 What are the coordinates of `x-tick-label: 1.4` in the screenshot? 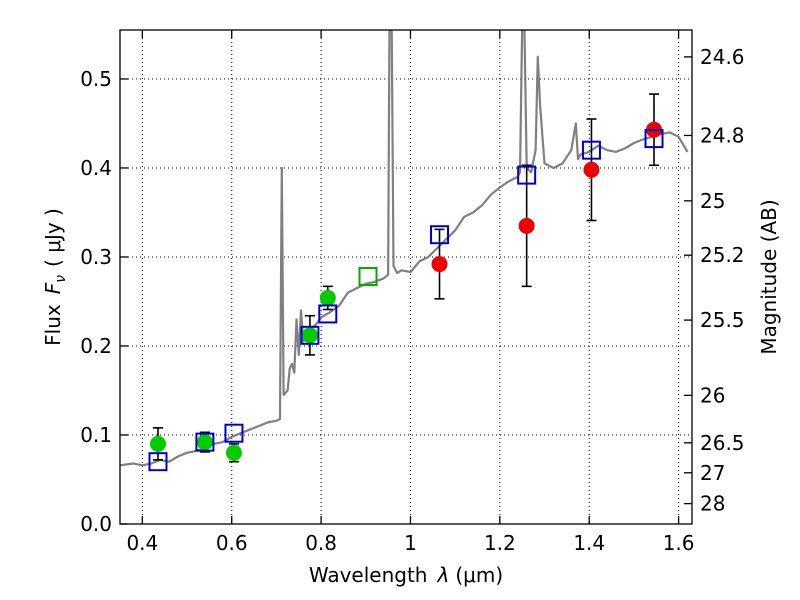 It's located at (589, 543).